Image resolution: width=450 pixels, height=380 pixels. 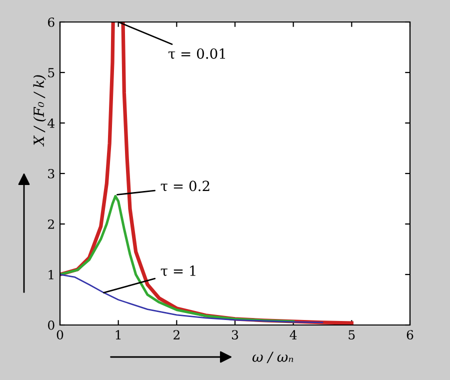 I want to click on x-tick-label: 4, so click(x=293, y=335).